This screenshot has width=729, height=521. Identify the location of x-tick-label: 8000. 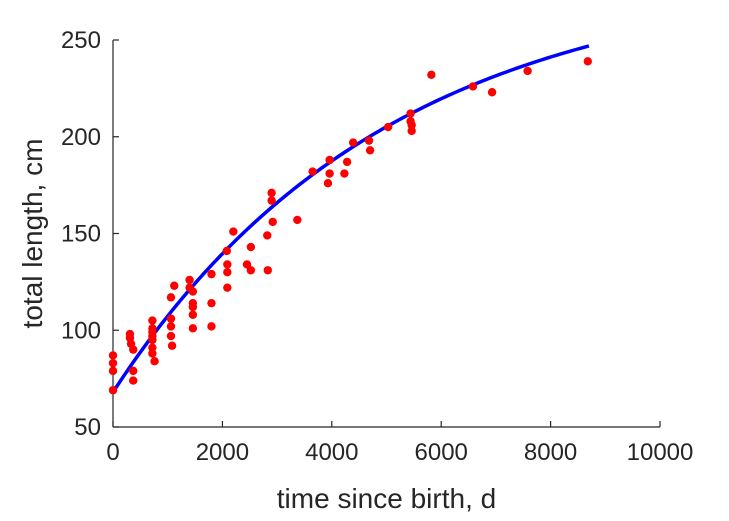
(550, 452).